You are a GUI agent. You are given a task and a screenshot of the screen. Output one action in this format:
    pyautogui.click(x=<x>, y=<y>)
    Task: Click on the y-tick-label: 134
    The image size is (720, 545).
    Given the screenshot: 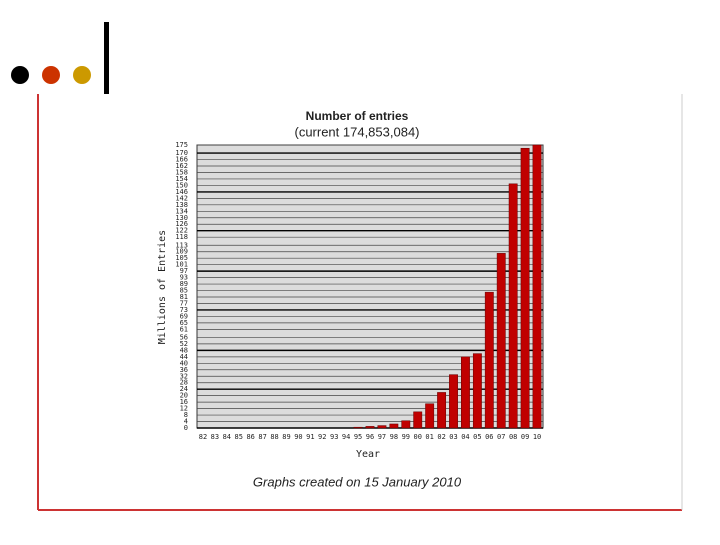 What is the action you would take?
    pyautogui.click(x=181, y=211)
    